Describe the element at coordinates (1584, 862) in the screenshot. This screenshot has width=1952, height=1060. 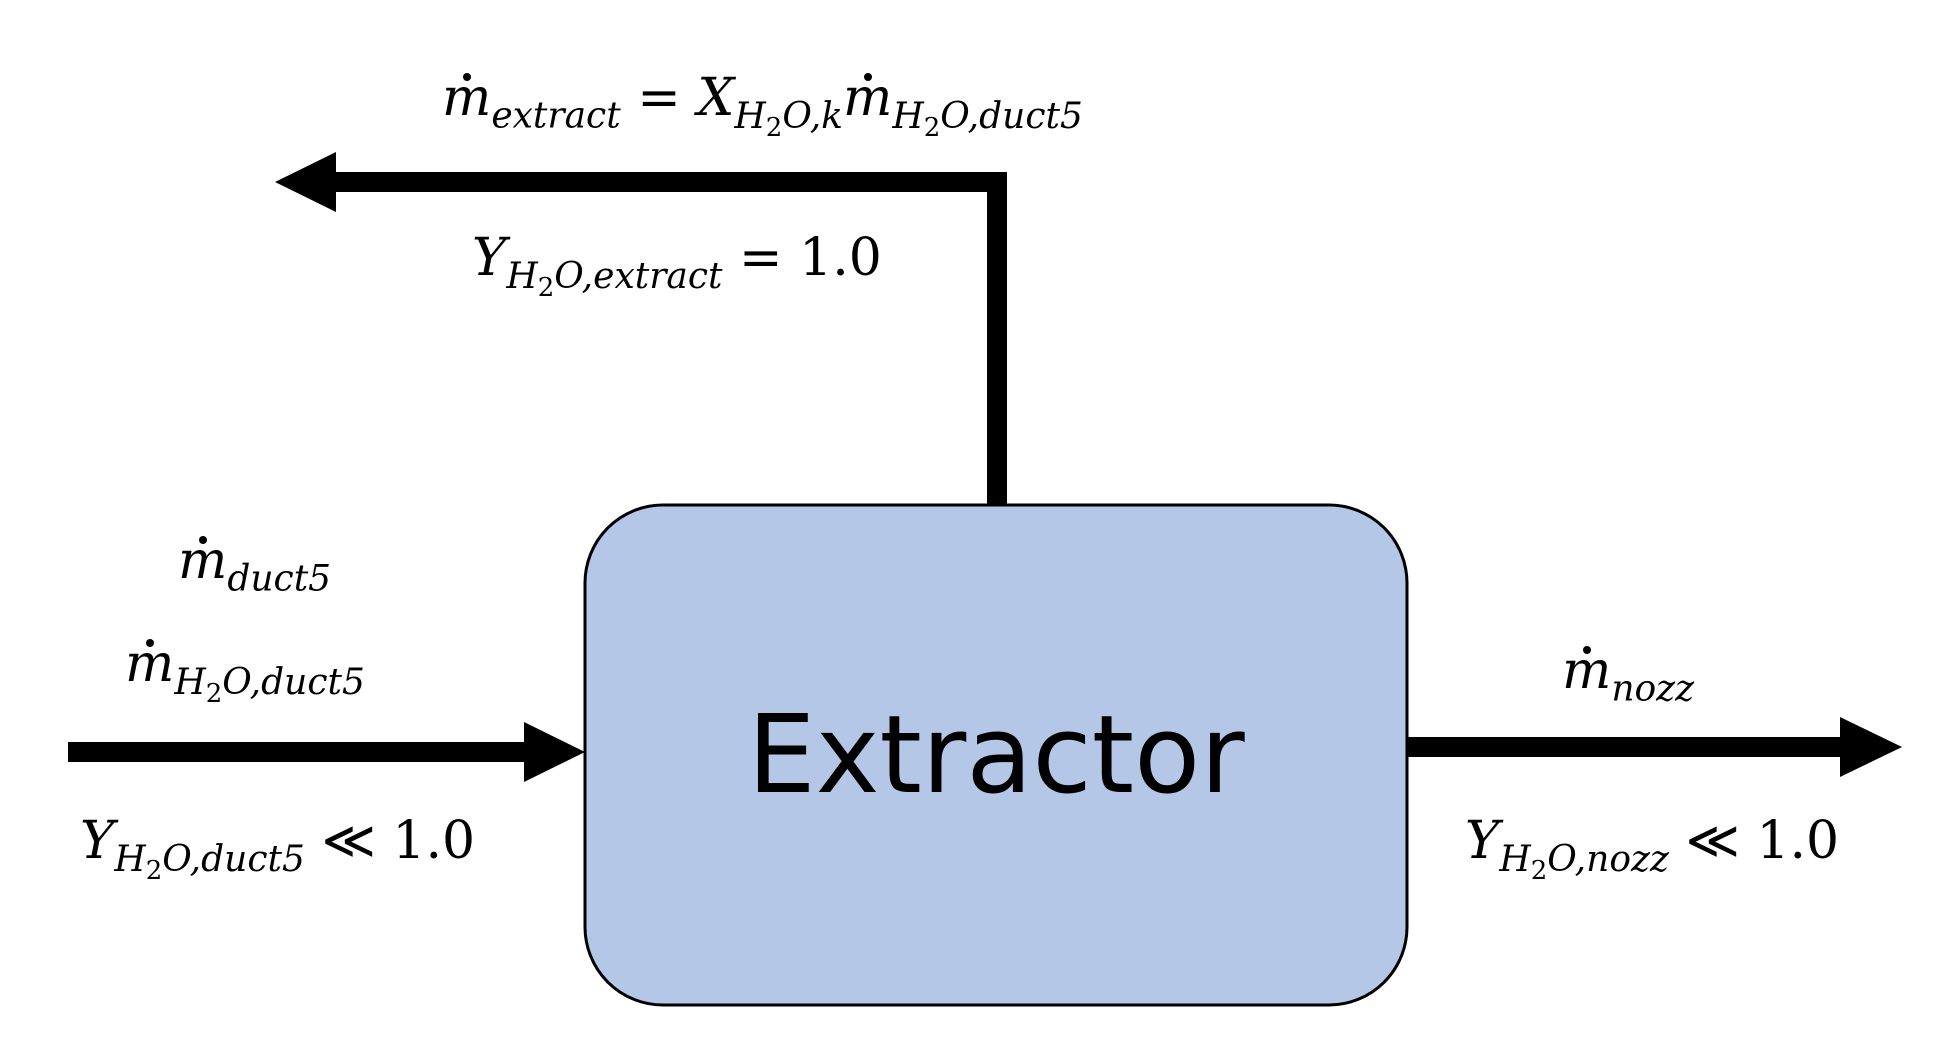
I see `y-outlet-subscript: H2O,nozz` at that location.